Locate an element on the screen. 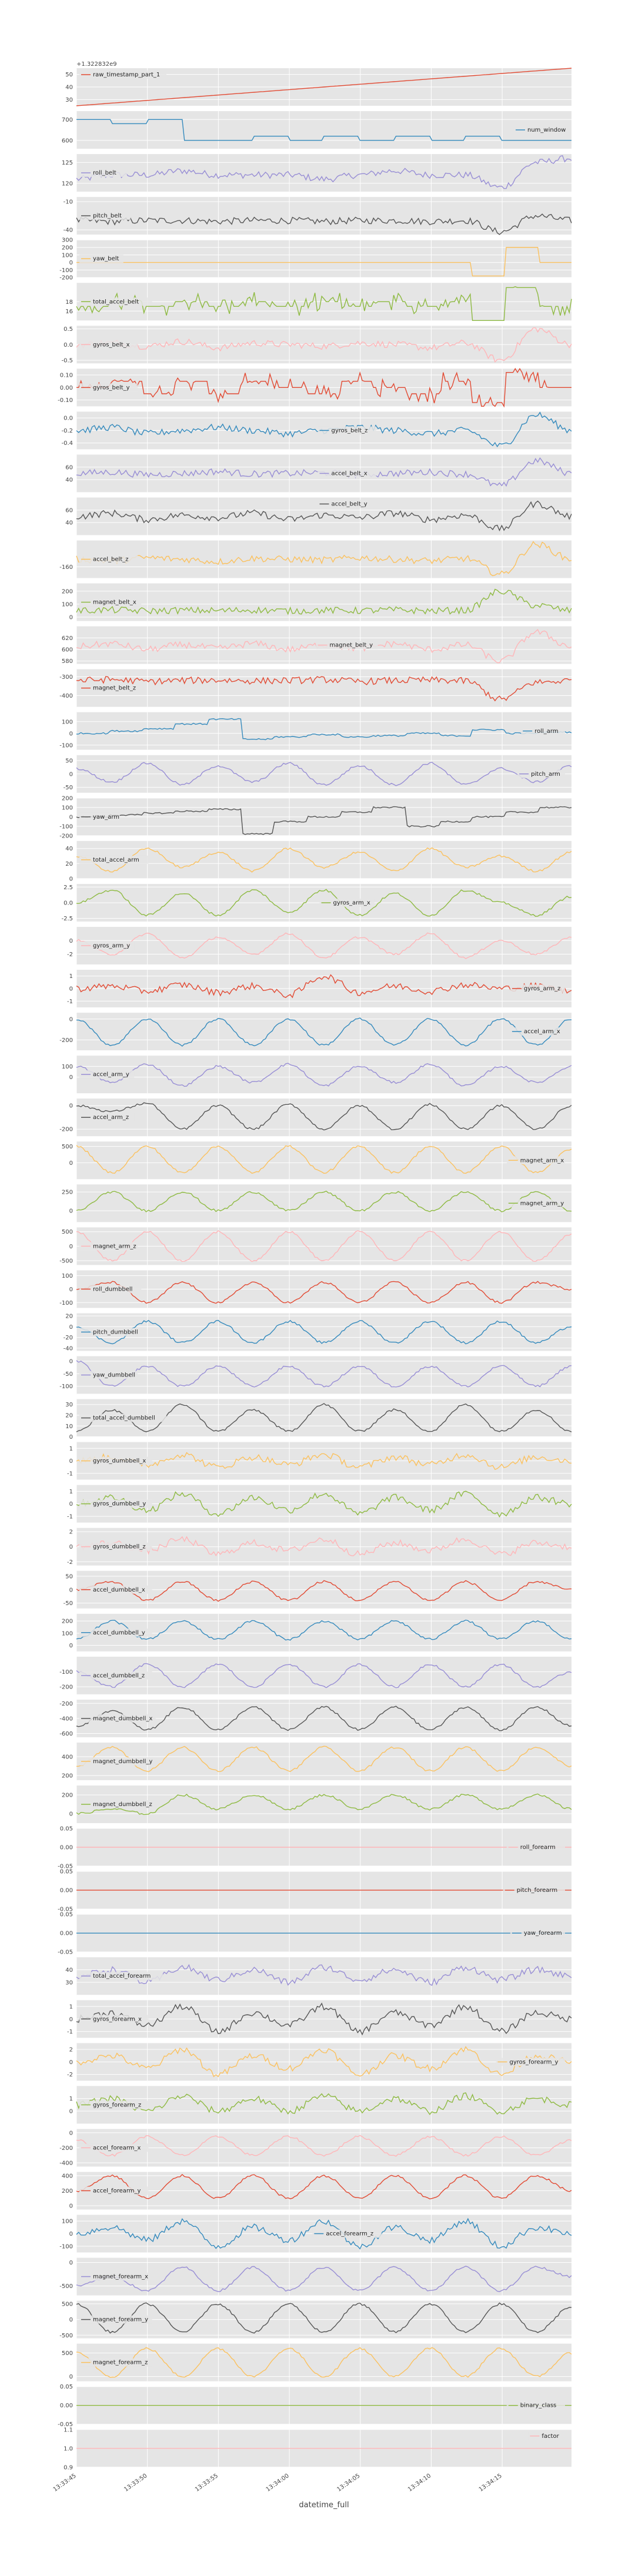  y-tick-label: 16 is located at coordinates (69, 312).